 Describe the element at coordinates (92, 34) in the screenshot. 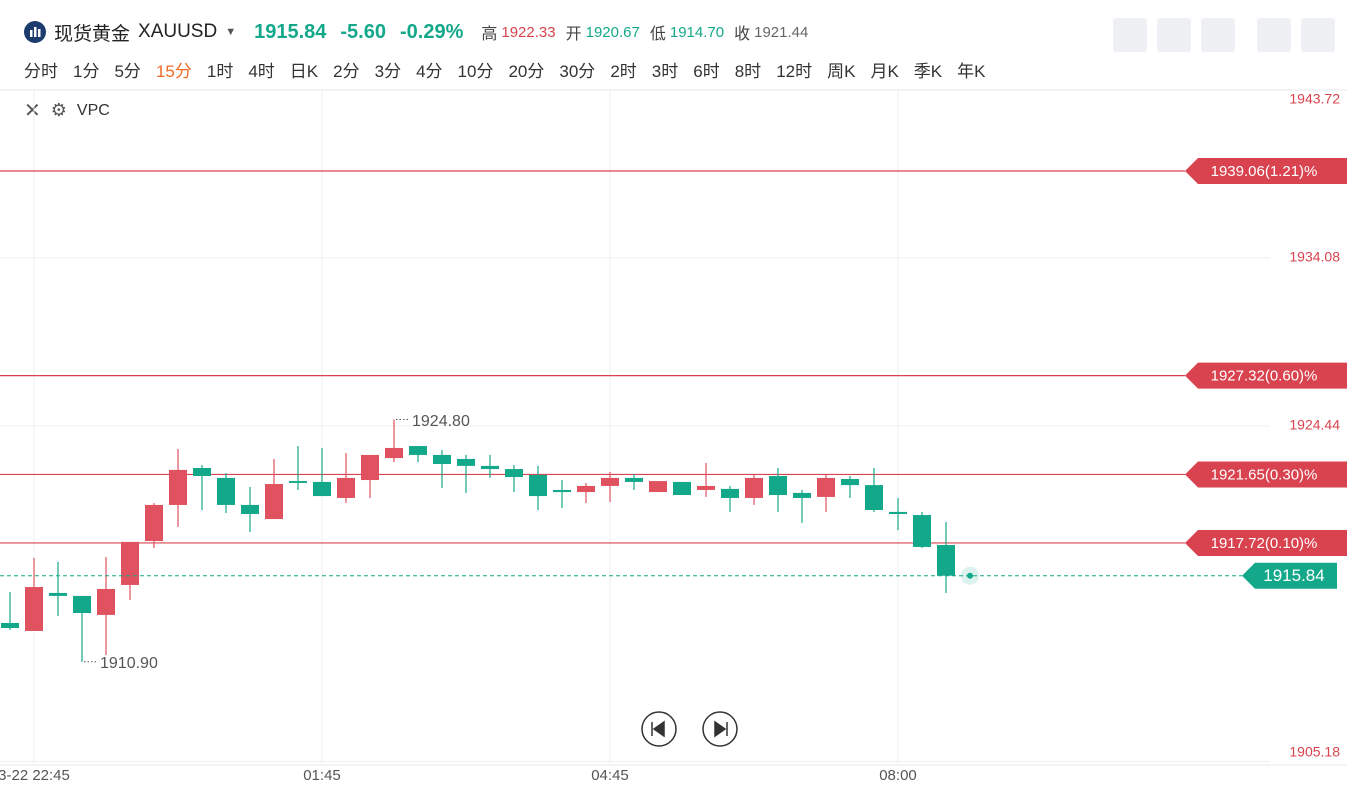

I see `symbol-name: 现货黄金` at that location.